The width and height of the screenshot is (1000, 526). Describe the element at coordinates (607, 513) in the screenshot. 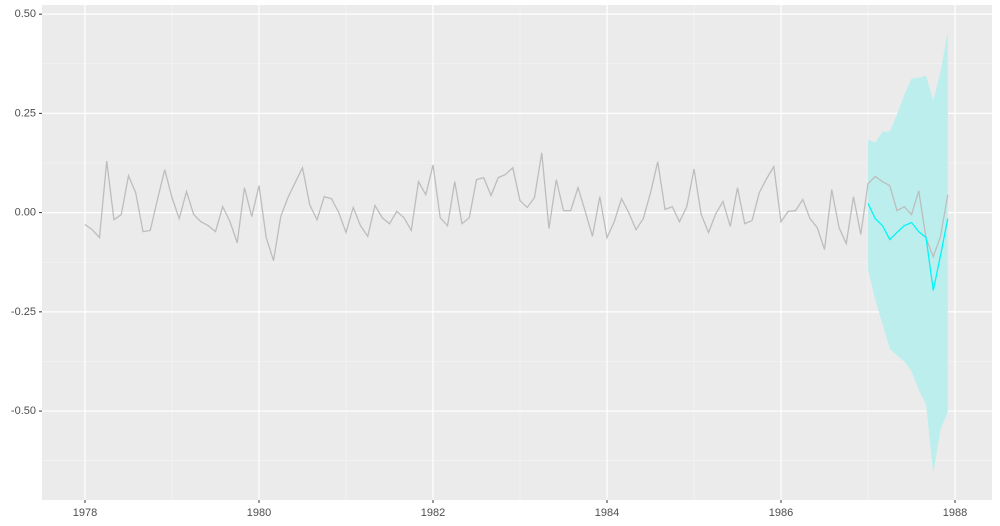

I see `x-tick-label: 1984` at that location.